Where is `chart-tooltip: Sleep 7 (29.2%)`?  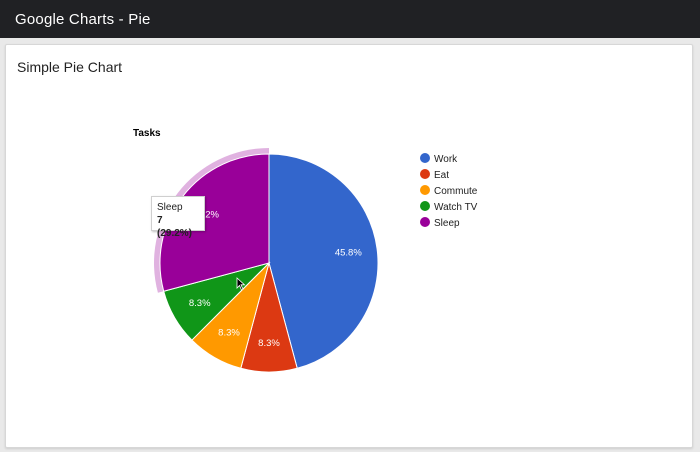 chart-tooltip: Sleep 7 (29.2%) is located at coordinates (178, 217).